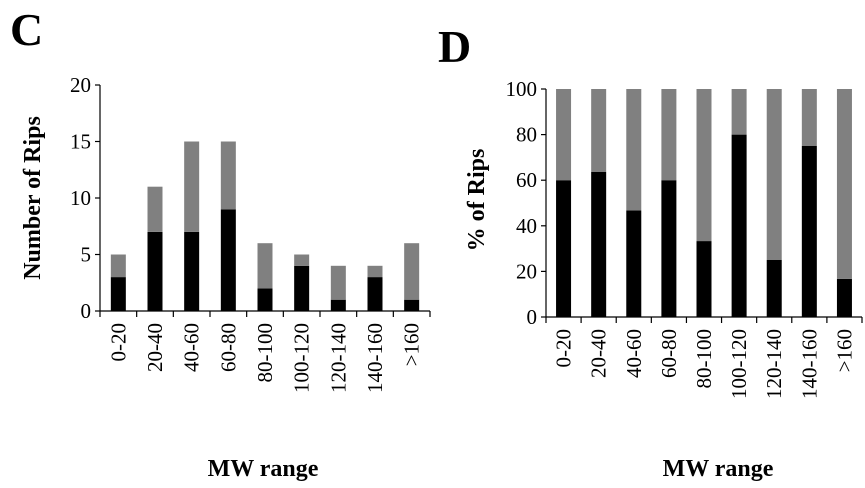  What do you see at coordinates (263, 469) in the screenshot?
I see `x-axis-title-c: MW range` at bounding box center [263, 469].